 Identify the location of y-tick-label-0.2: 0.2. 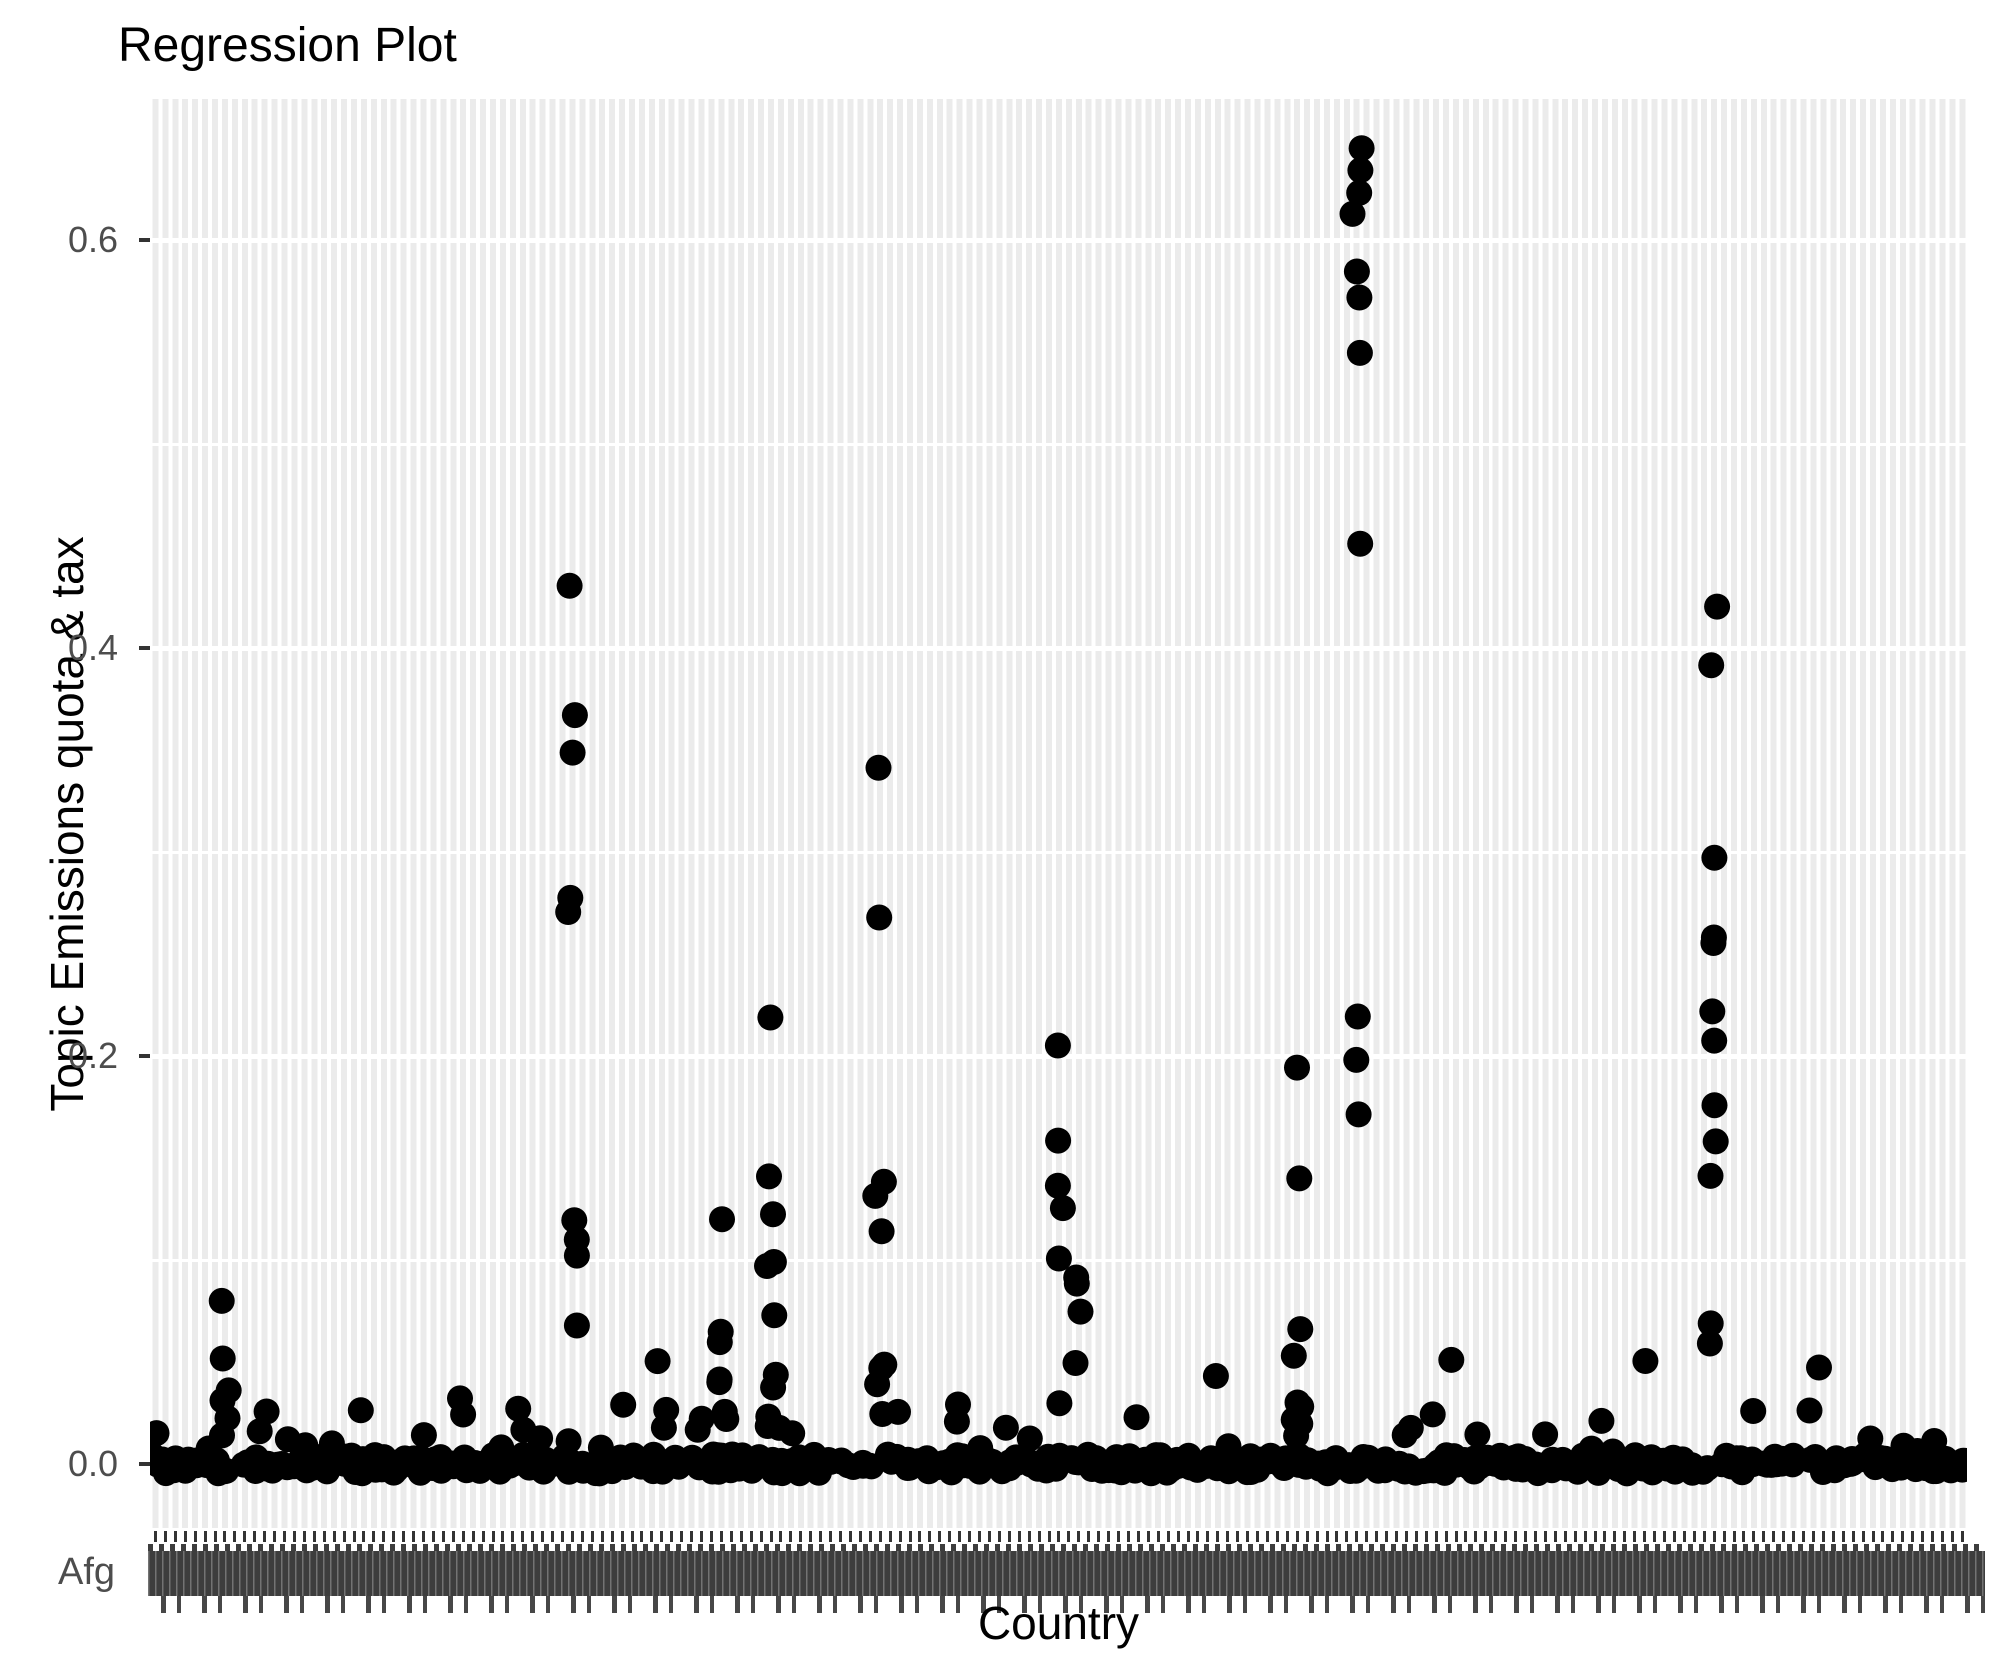
(92, 1055).